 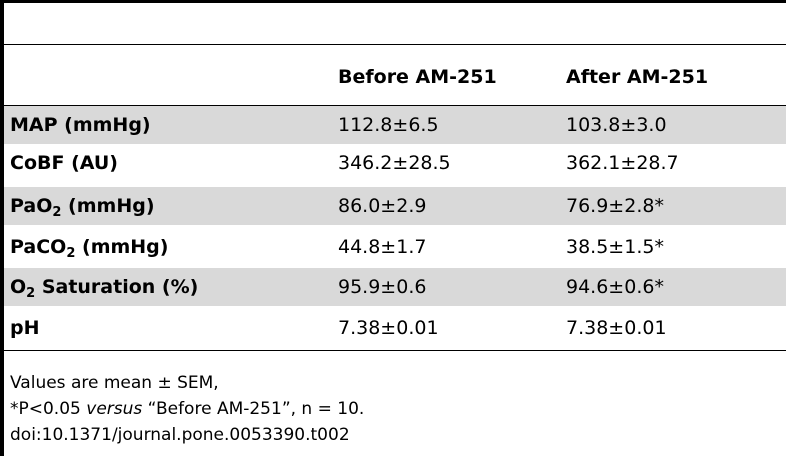 What do you see at coordinates (616, 125) in the screenshot?
I see `after-value: 103.8±3.0` at bounding box center [616, 125].